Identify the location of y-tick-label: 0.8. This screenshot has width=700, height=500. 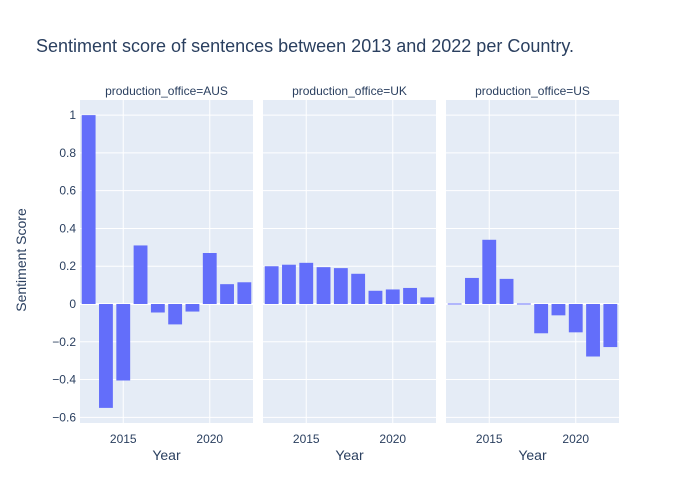
(67, 153).